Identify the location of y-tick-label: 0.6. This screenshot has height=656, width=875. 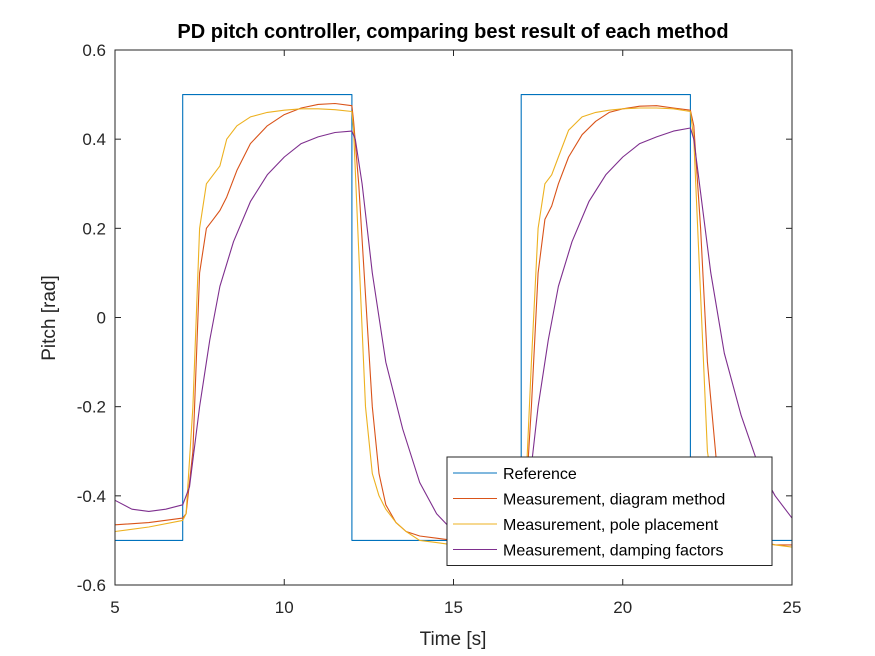
(94, 50).